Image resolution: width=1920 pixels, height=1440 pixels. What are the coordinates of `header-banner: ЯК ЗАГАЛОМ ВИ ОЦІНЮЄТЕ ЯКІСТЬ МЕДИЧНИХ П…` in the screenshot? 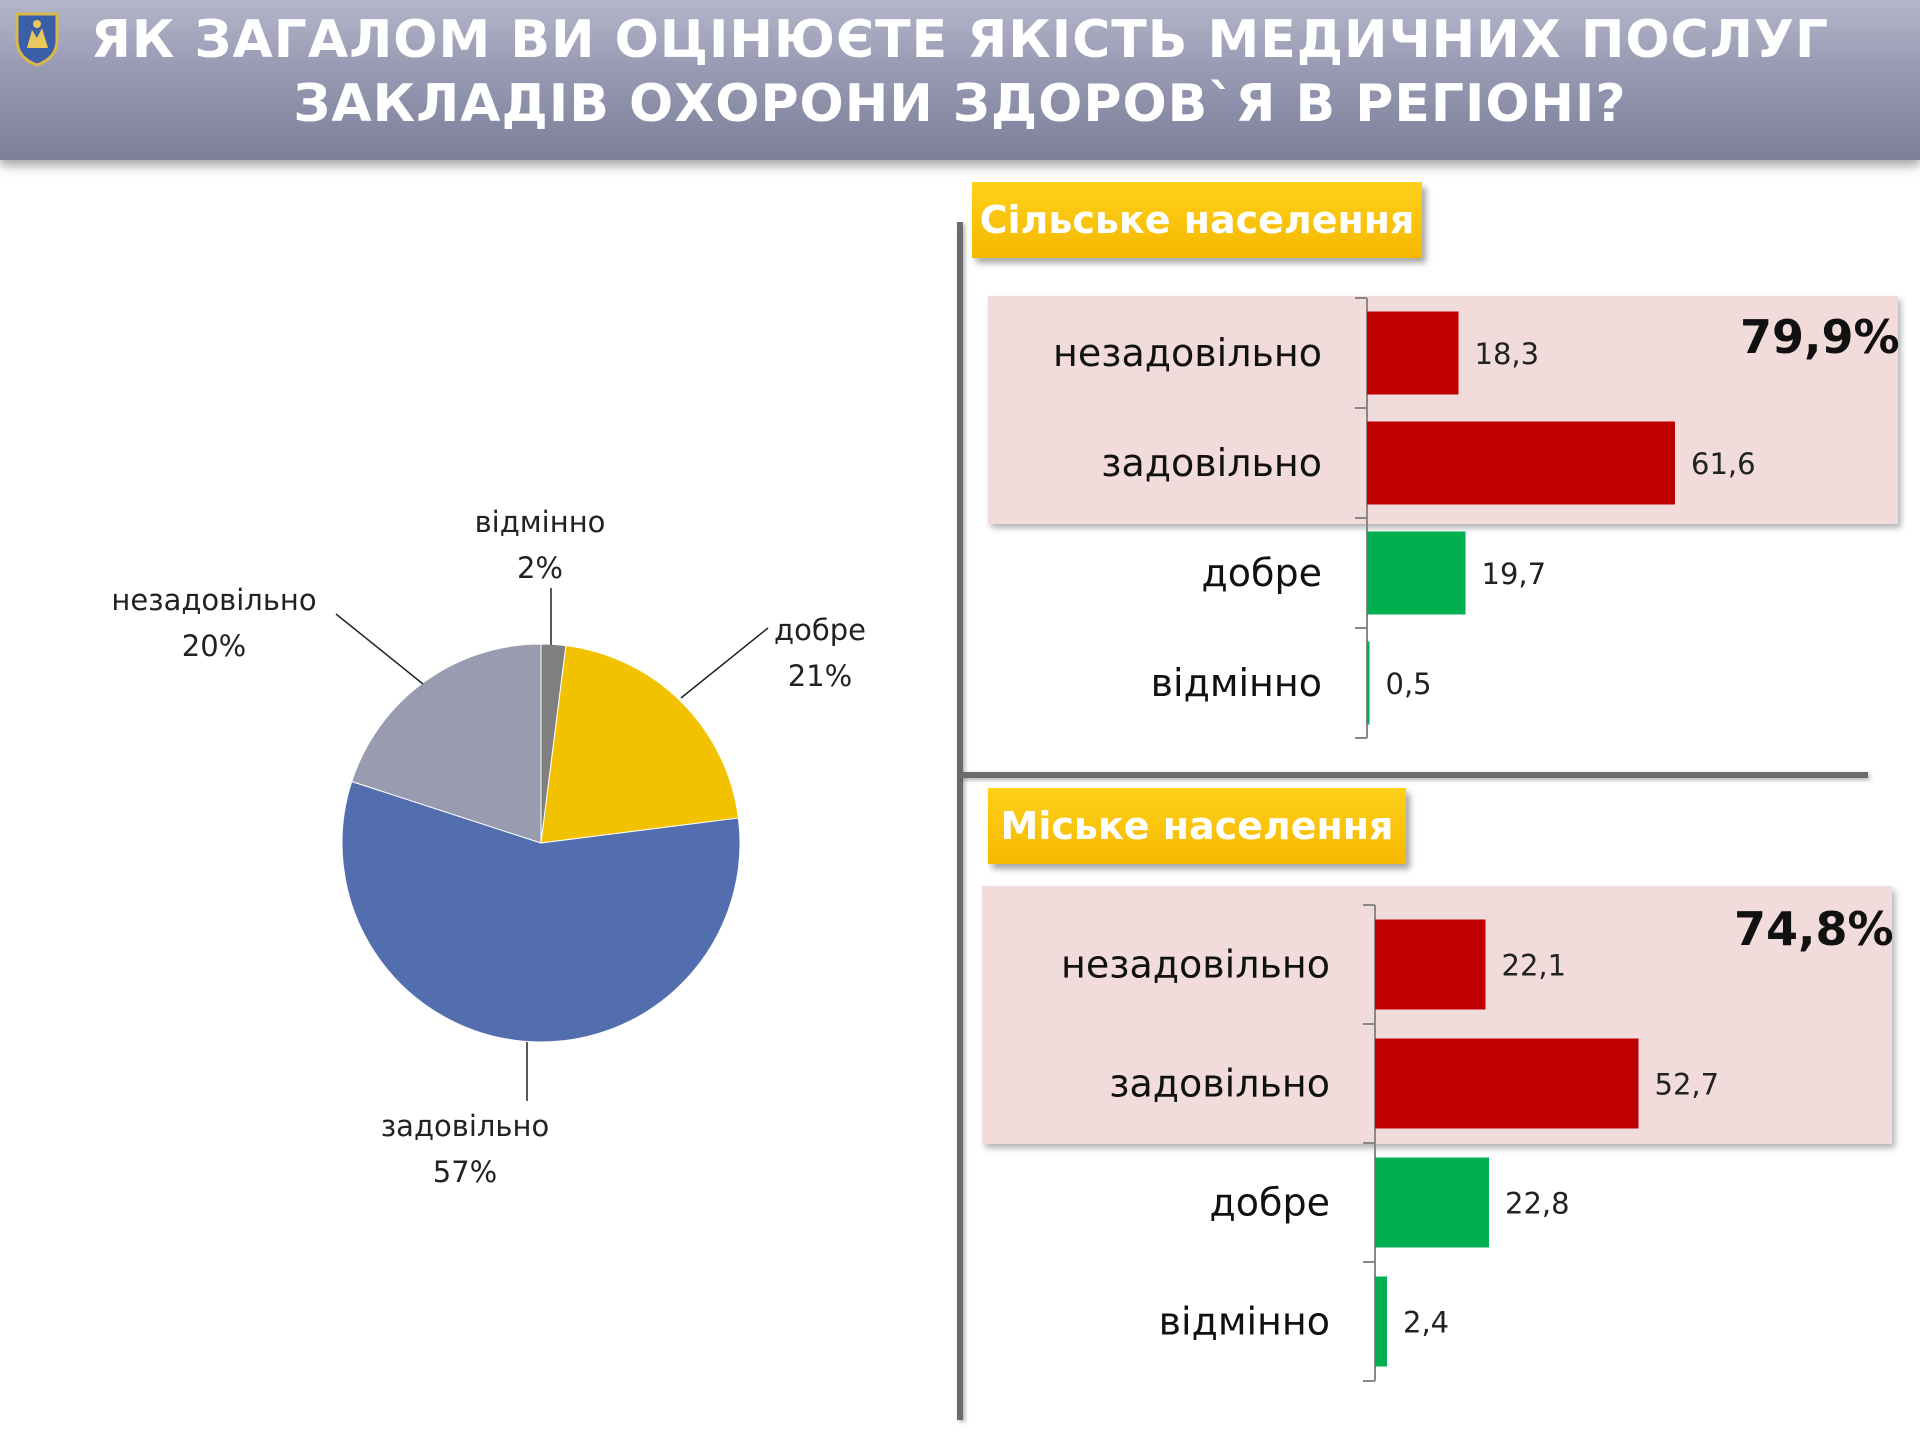 It's located at (960, 80).